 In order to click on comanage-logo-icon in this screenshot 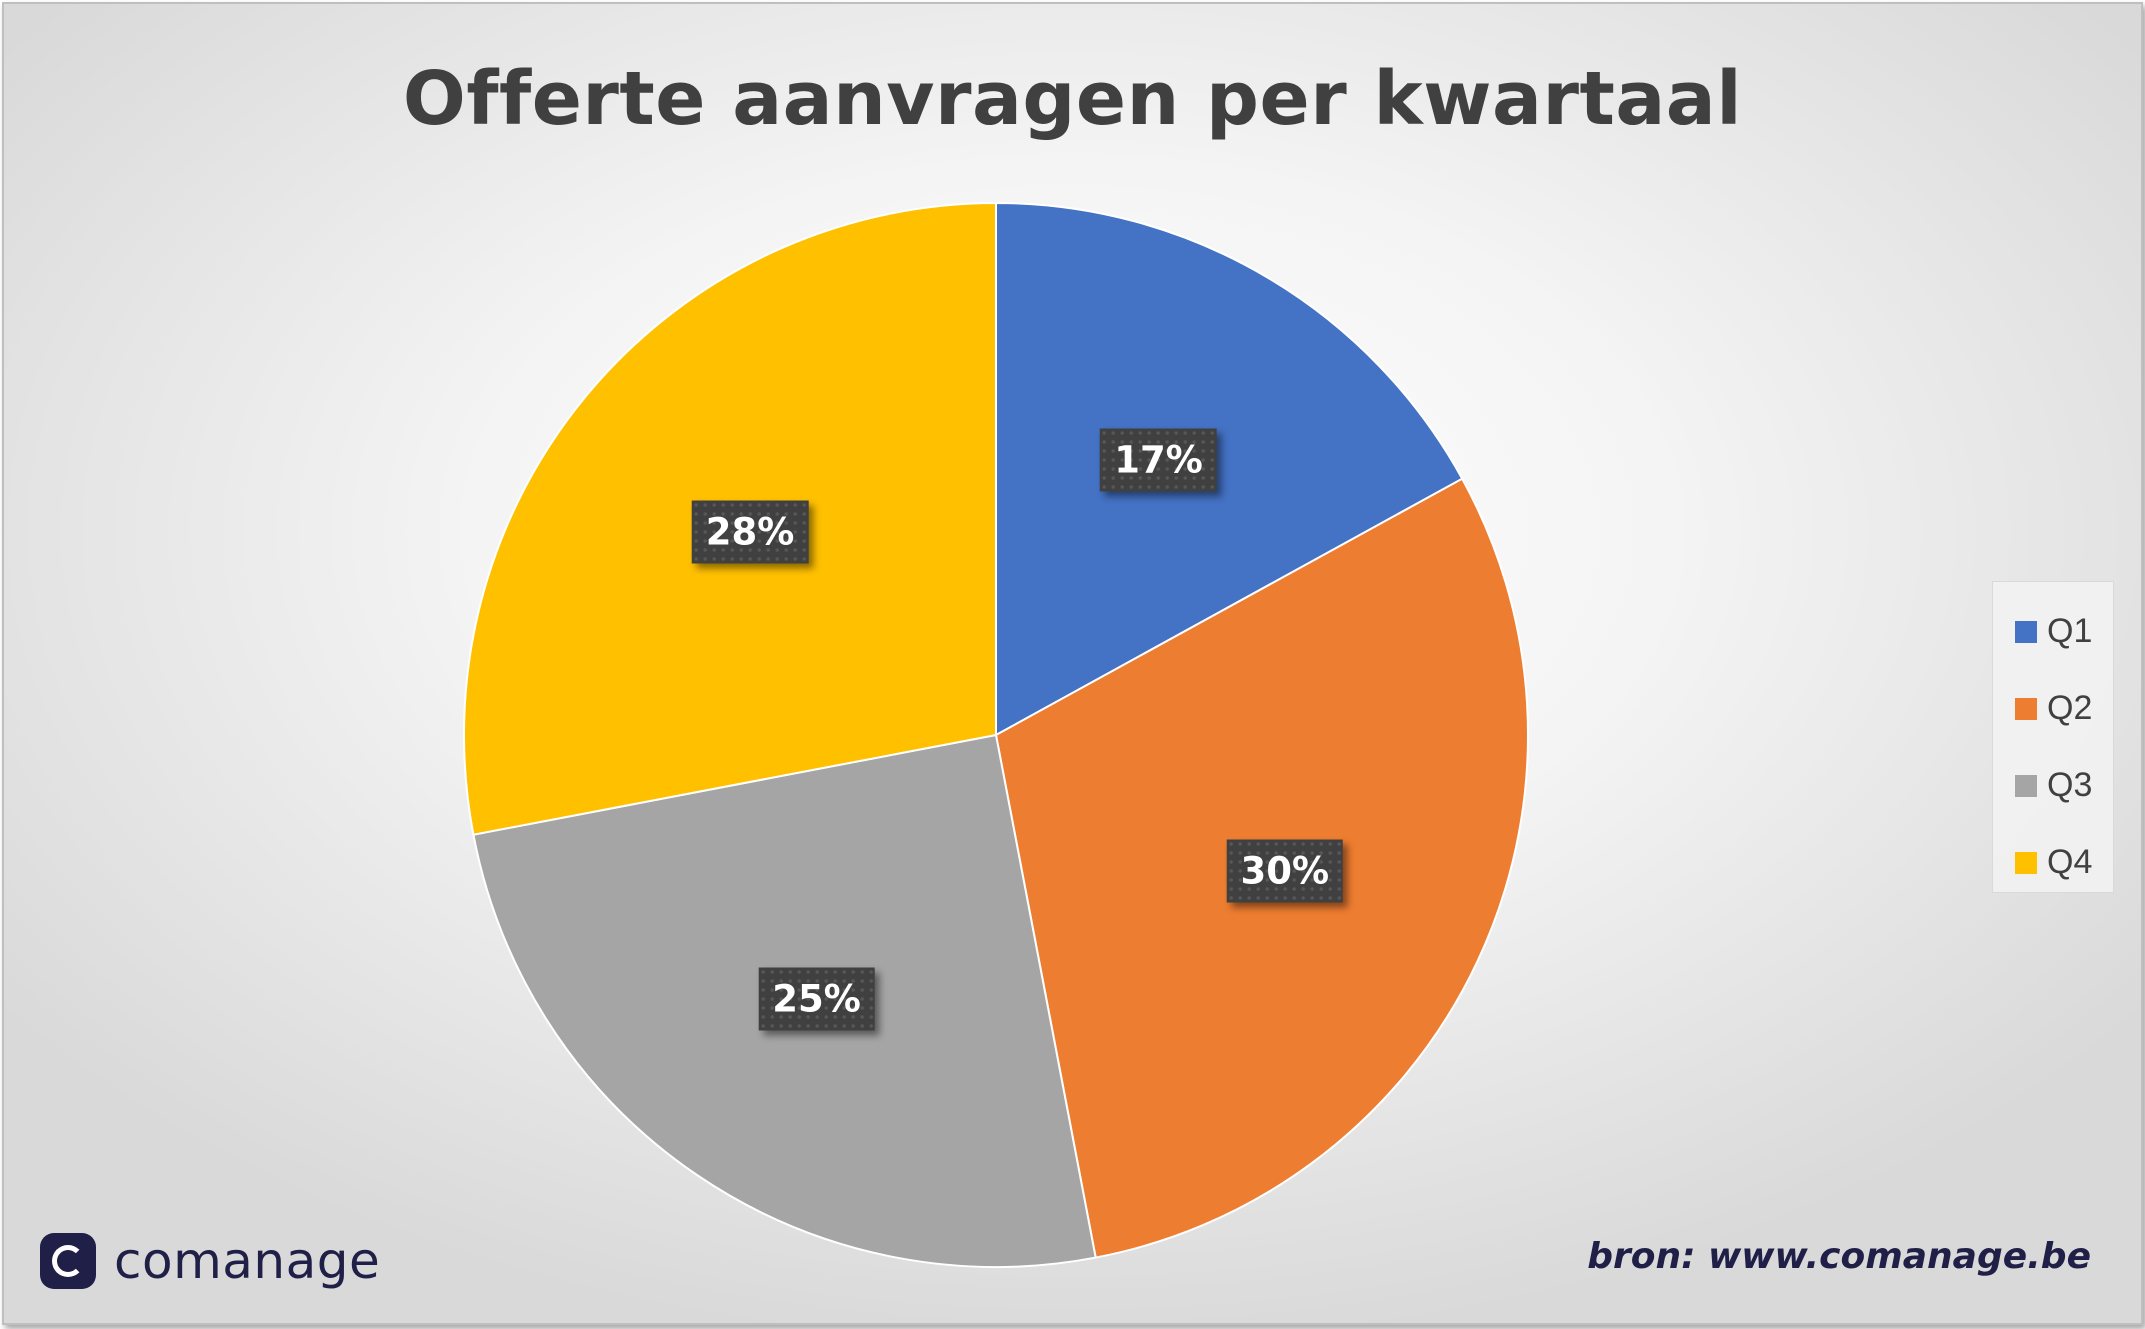, I will do `click(68, 1261)`.